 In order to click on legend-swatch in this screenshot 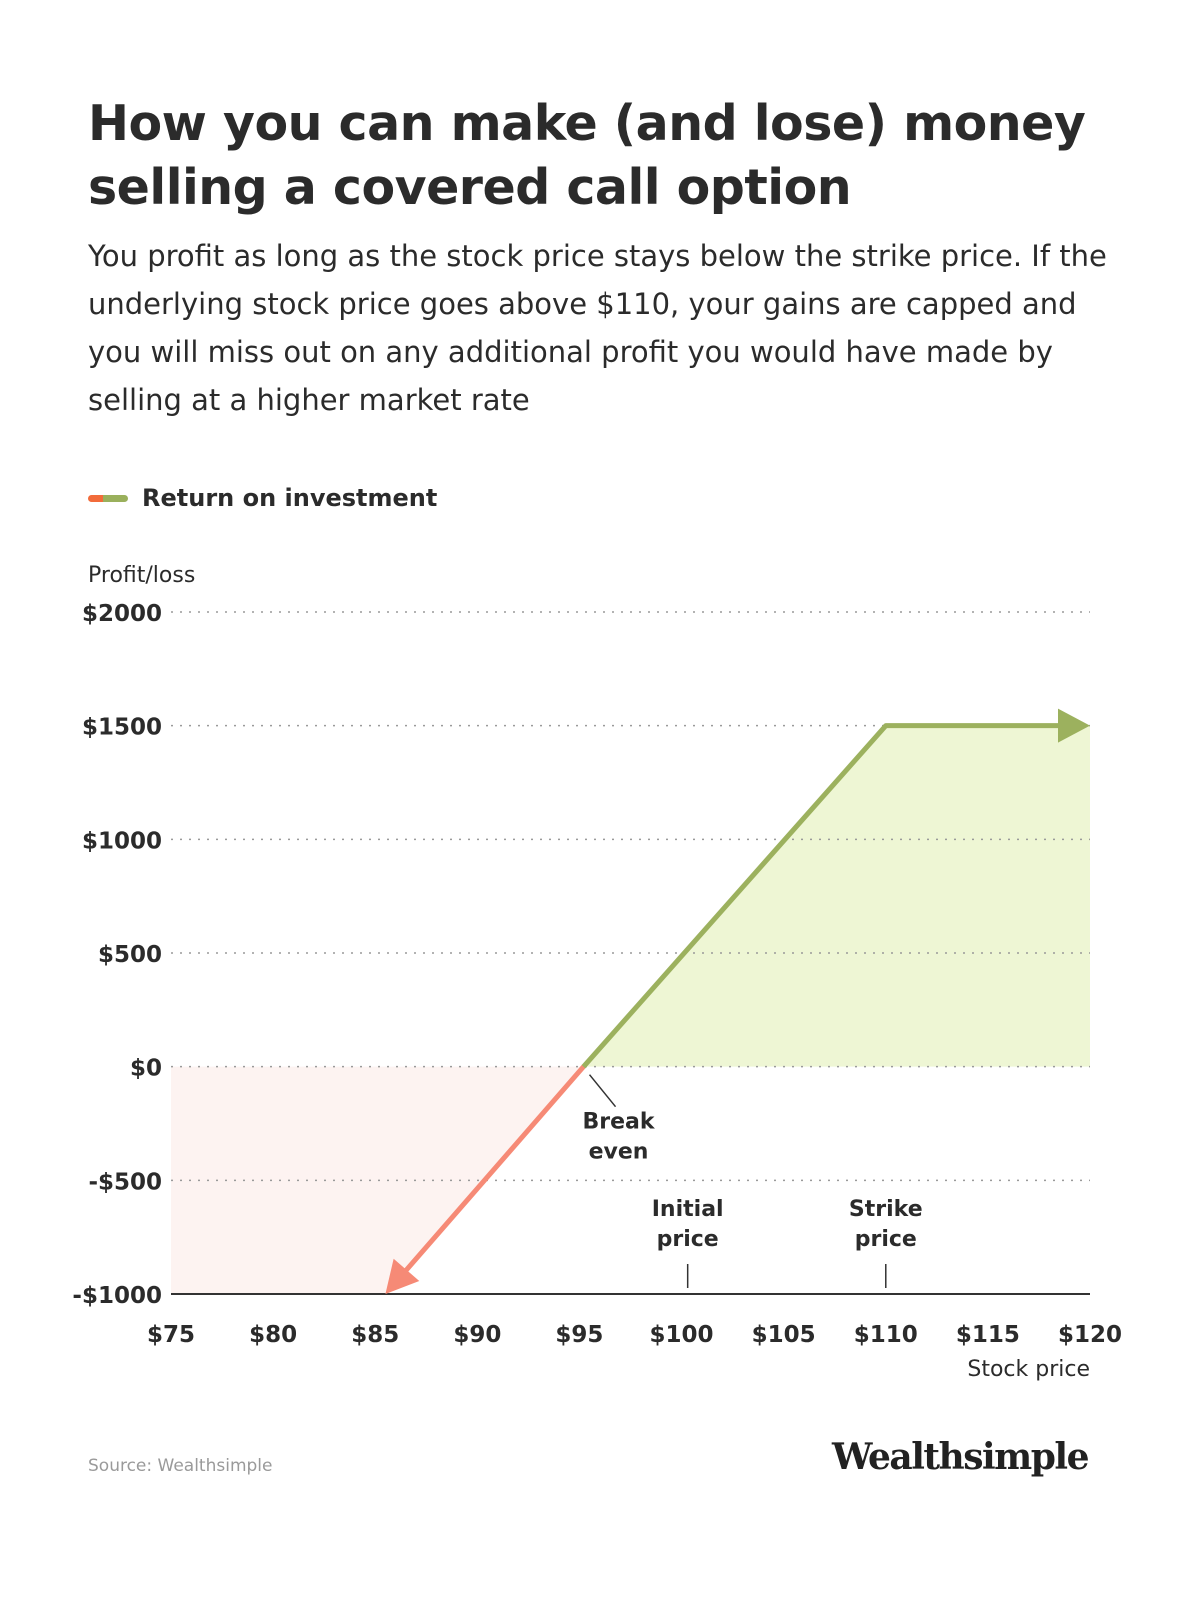, I will do `click(108, 498)`.